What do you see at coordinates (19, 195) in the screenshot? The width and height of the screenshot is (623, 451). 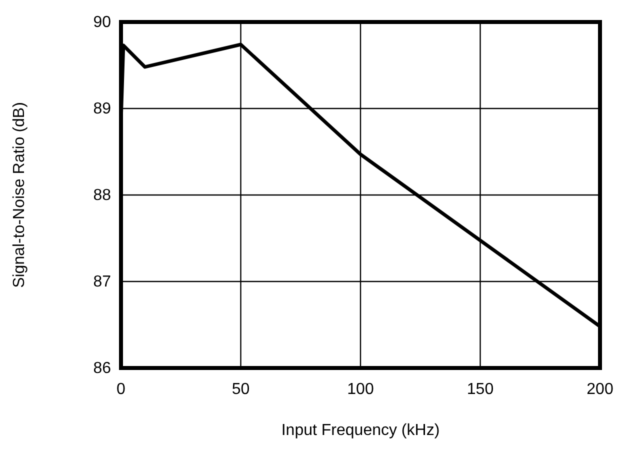 I see `y-axis-title: Signal-to-Noise Ratio (dB)` at bounding box center [19, 195].